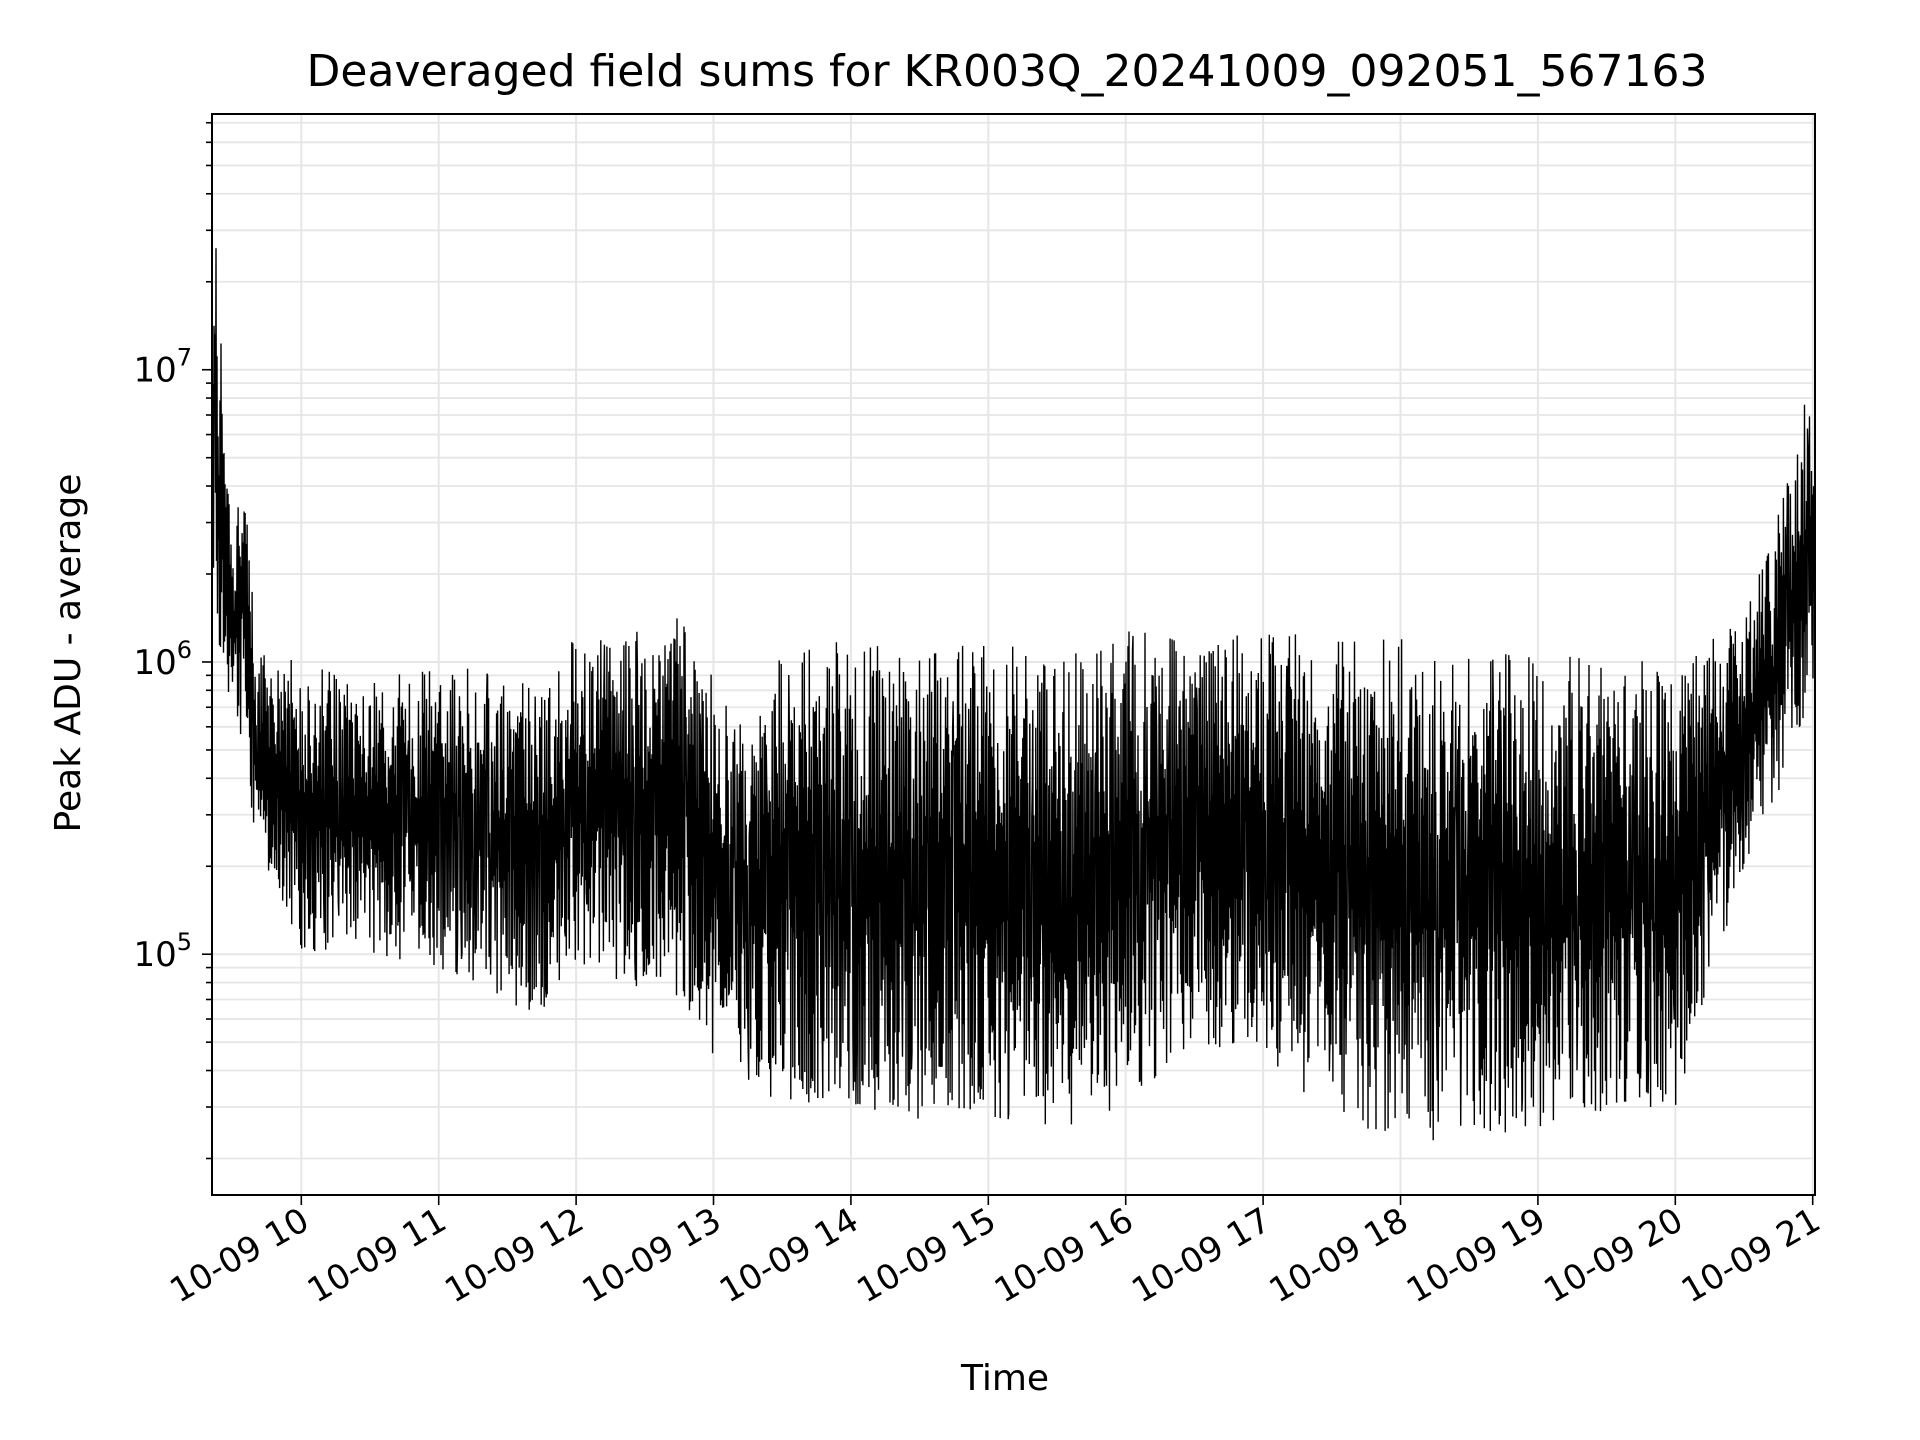 This screenshot has width=1920, height=1440. Describe the element at coordinates (162, 367) in the screenshot. I see `y-tick-label: 10⁷` at that location.